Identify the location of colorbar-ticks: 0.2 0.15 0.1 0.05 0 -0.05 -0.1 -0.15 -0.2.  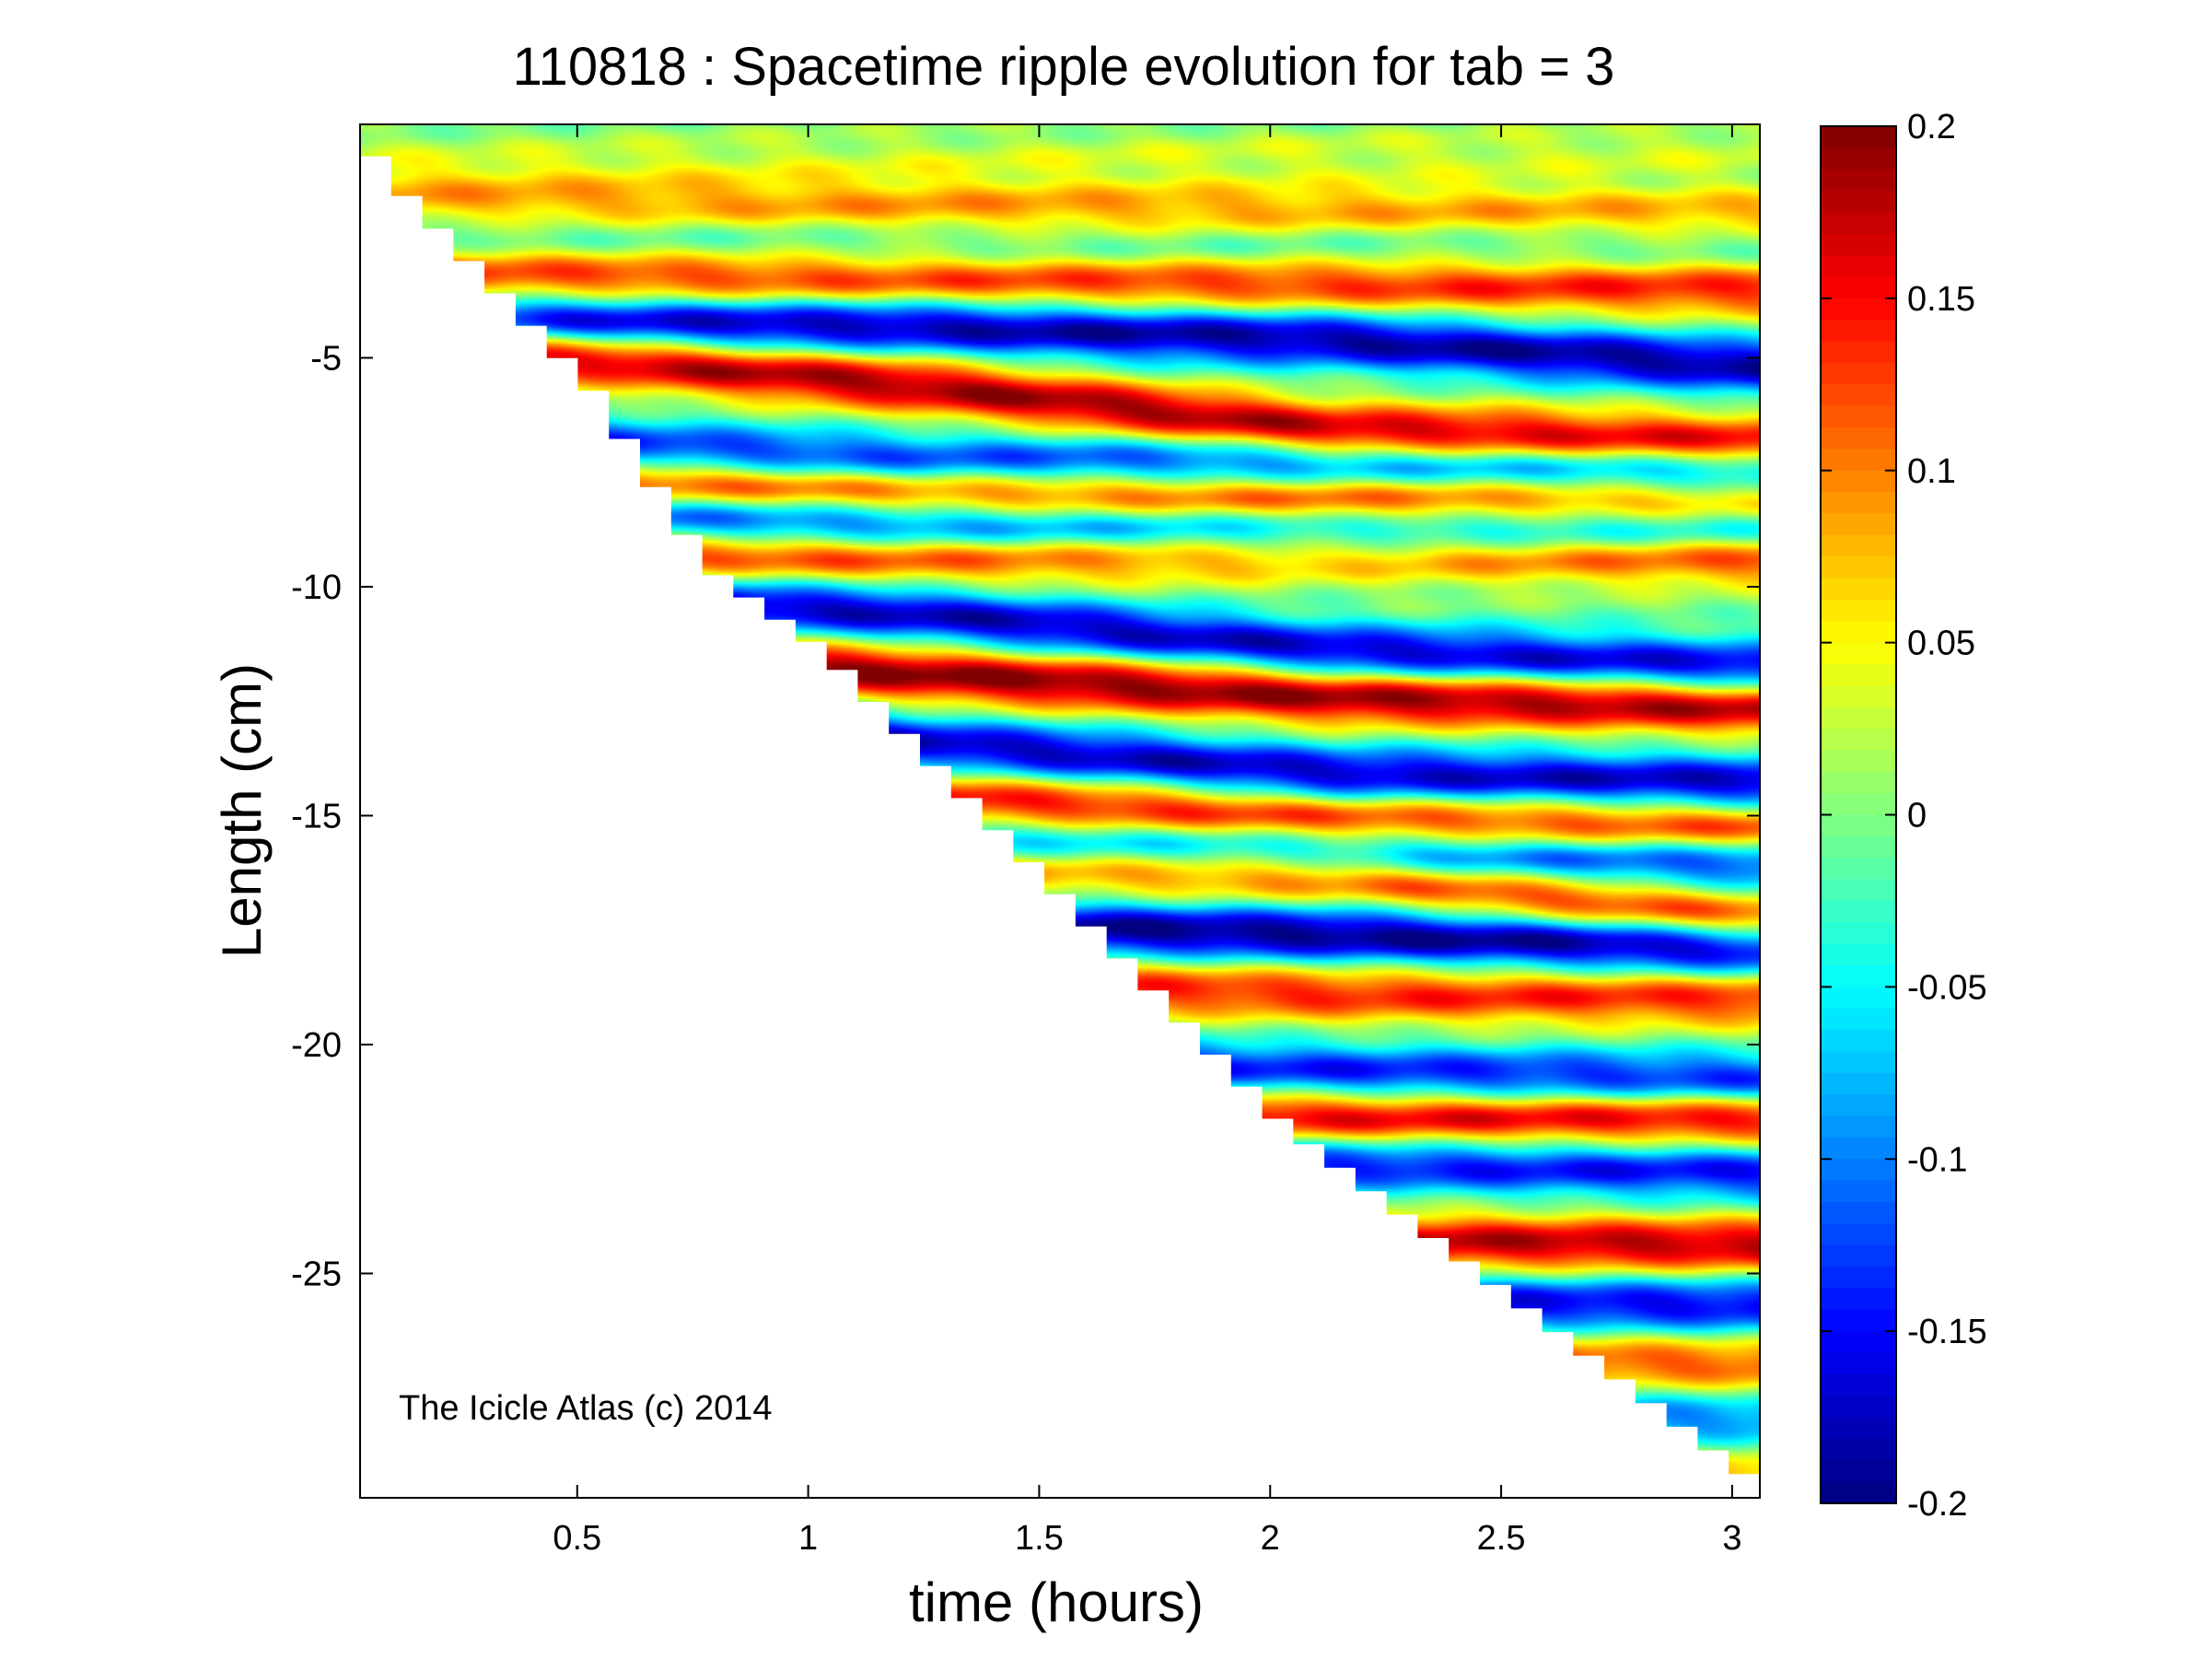
(1904, 816).